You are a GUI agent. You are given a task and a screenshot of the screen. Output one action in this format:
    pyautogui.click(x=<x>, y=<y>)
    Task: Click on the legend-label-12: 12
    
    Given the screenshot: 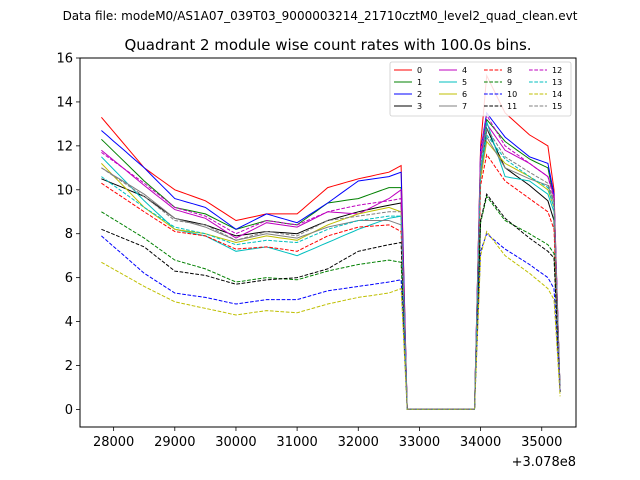 What is the action you would take?
    pyautogui.click(x=557, y=70)
    